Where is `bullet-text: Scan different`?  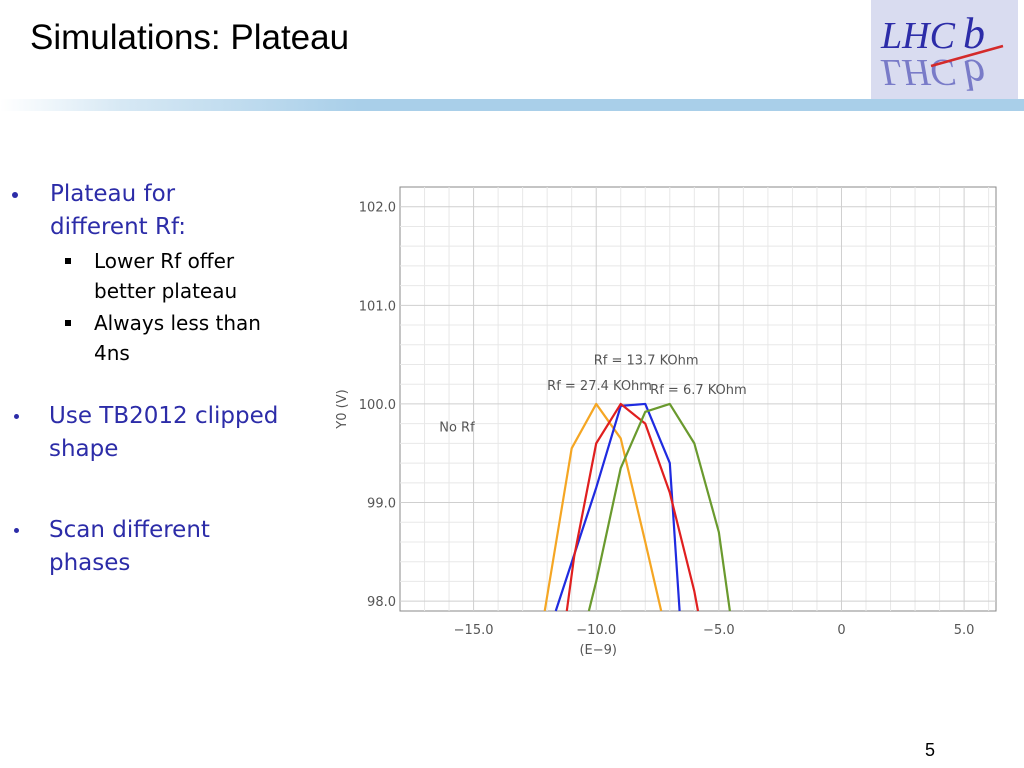
bullet-text: Scan different is located at coordinates (129, 530).